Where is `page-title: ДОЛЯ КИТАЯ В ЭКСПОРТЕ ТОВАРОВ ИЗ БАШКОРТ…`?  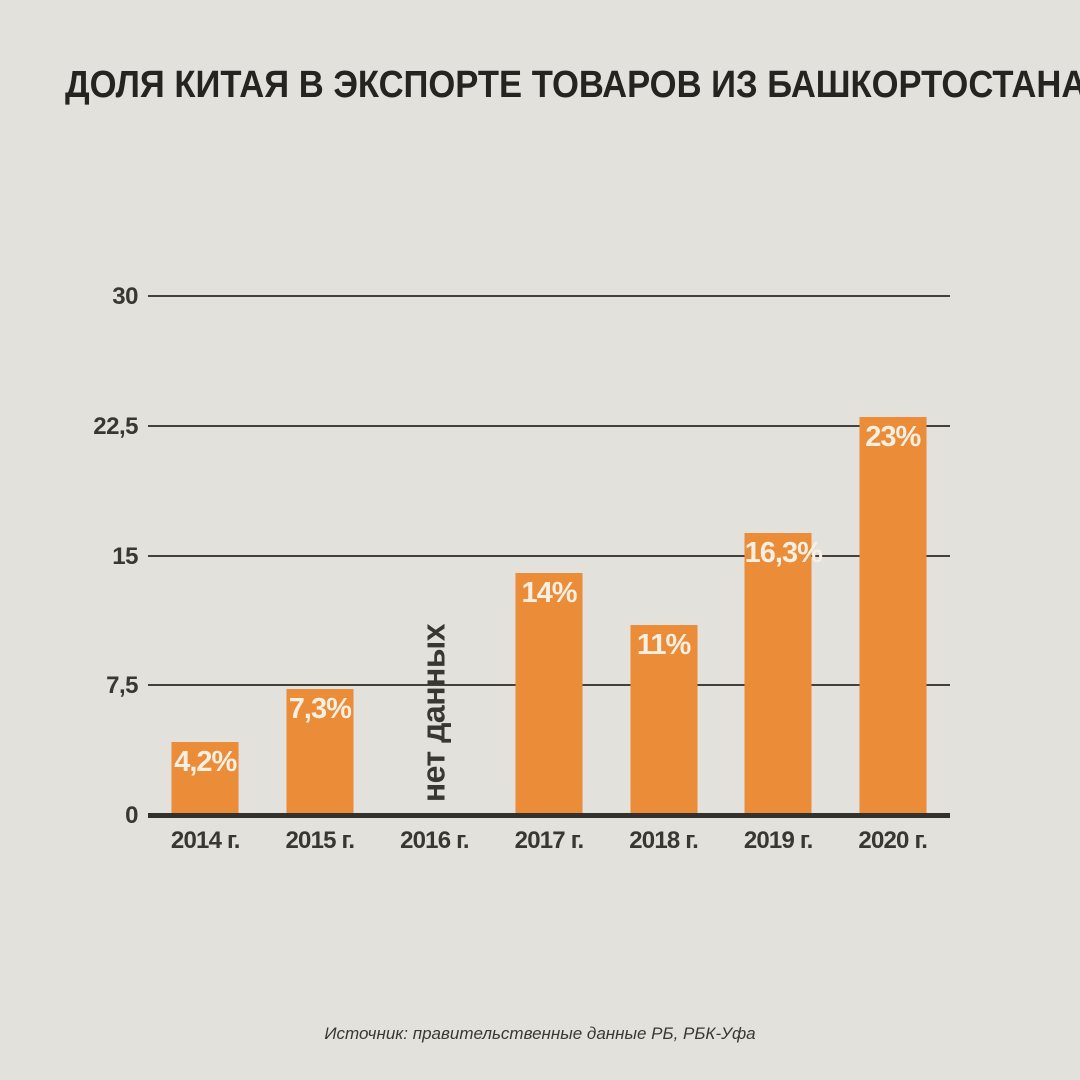
page-title: ДОЛЯ КИТАЯ В ЭКСПОРТЕ ТОВАРОВ ИЗ БАШКОРТ… is located at coordinates (572, 85).